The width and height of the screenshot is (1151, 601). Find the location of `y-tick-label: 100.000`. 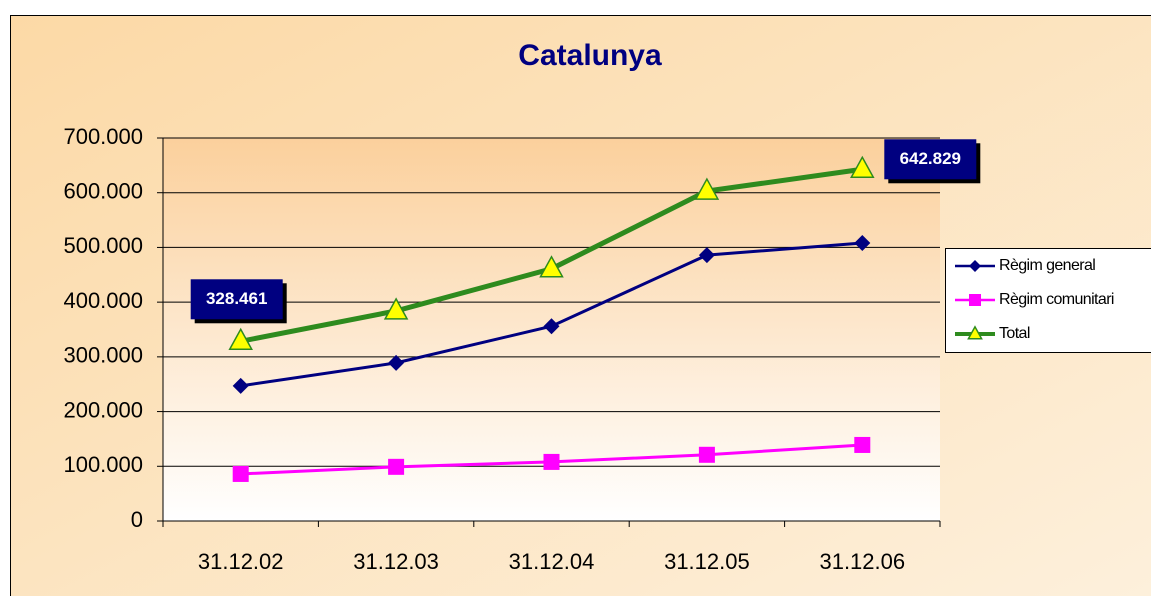

y-tick-label: 100.000 is located at coordinates (103, 464).